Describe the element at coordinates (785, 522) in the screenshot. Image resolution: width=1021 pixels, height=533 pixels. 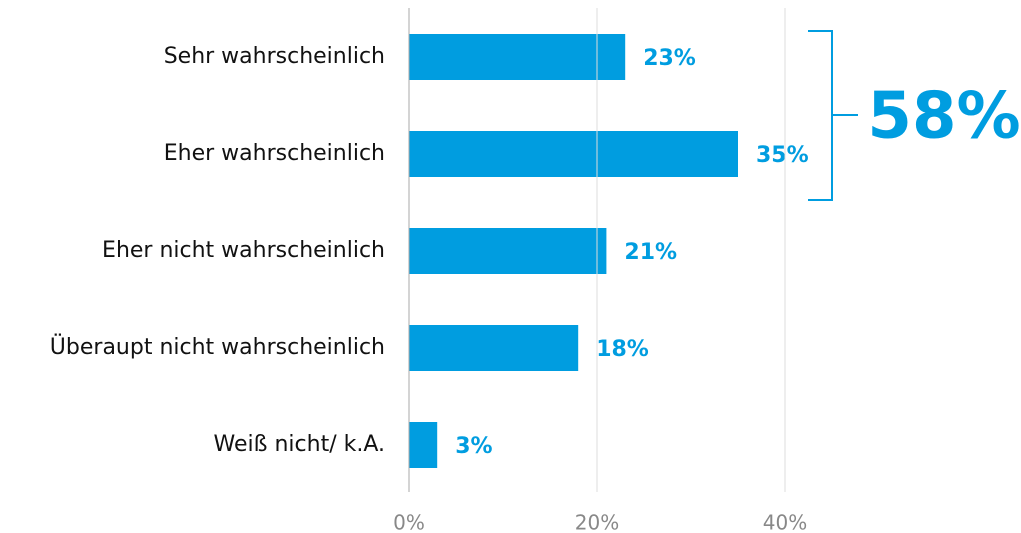
I see `x-tick-label: 40%` at that location.